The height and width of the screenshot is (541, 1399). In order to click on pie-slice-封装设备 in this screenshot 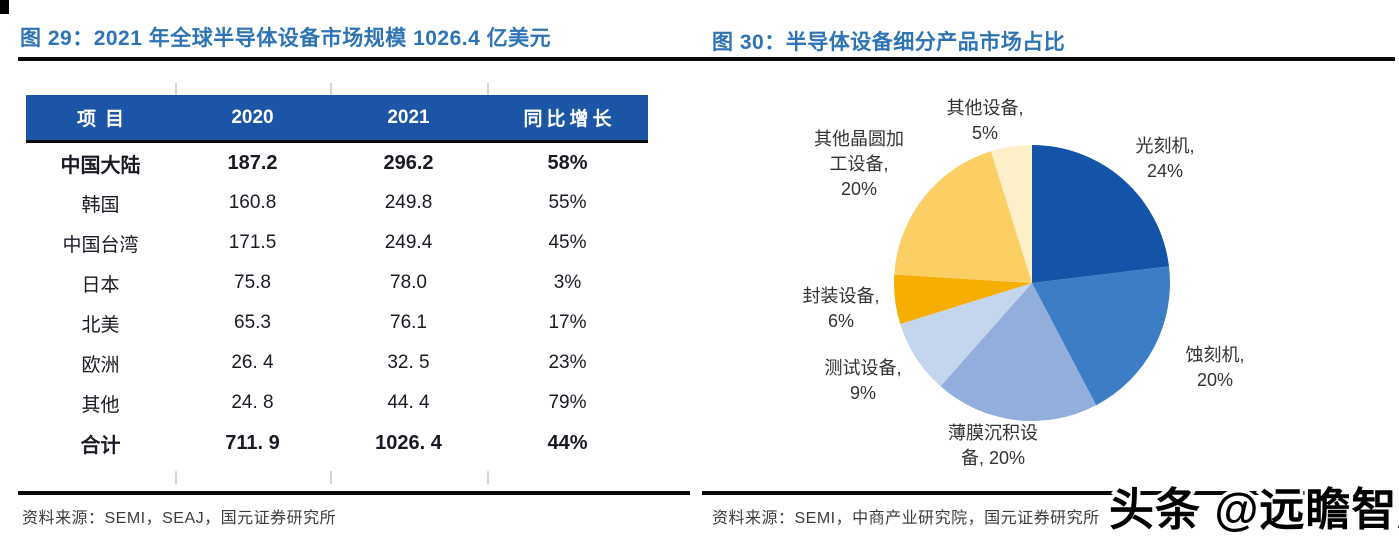, I will do `click(962, 299)`.